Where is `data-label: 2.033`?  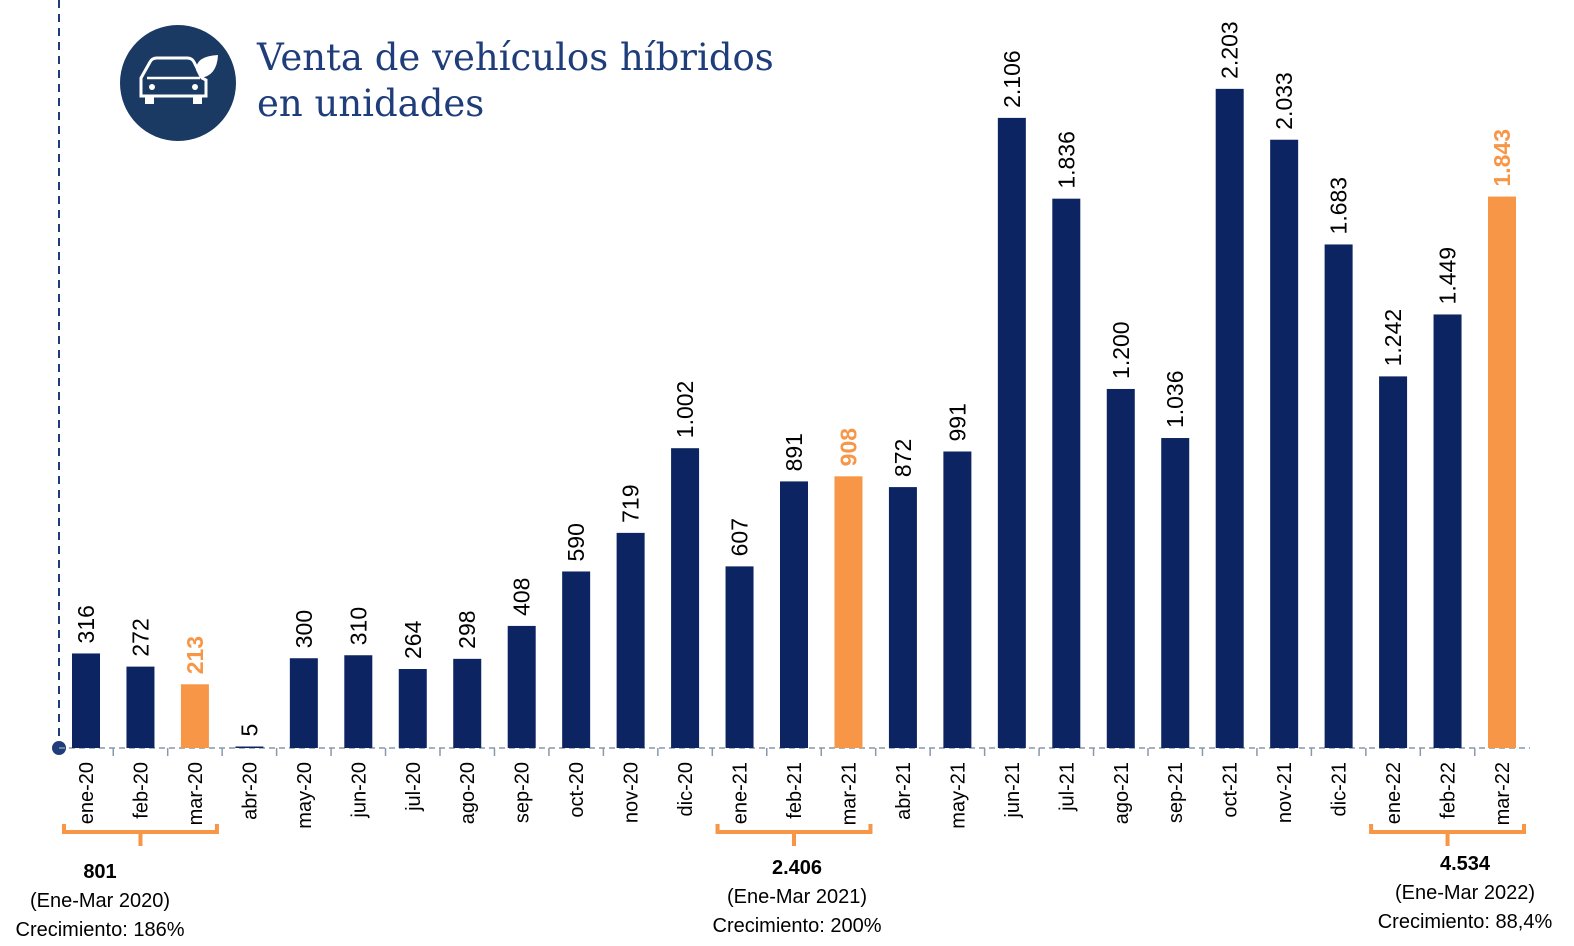
data-label: 2.033 is located at coordinates (1284, 101).